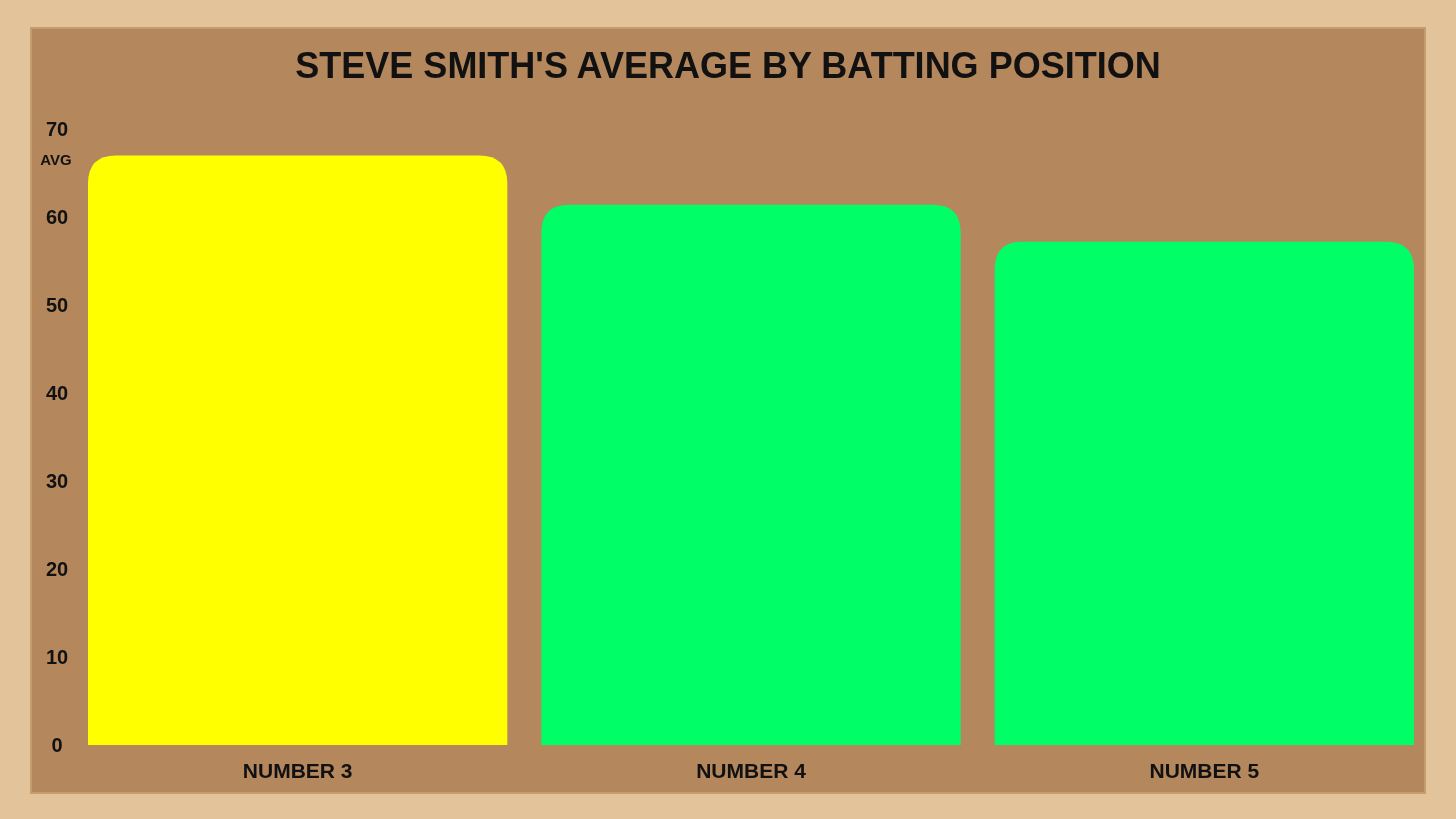 The image size is (1456, 819). I want to click on y-tick-label: 70, so click(57, 129).